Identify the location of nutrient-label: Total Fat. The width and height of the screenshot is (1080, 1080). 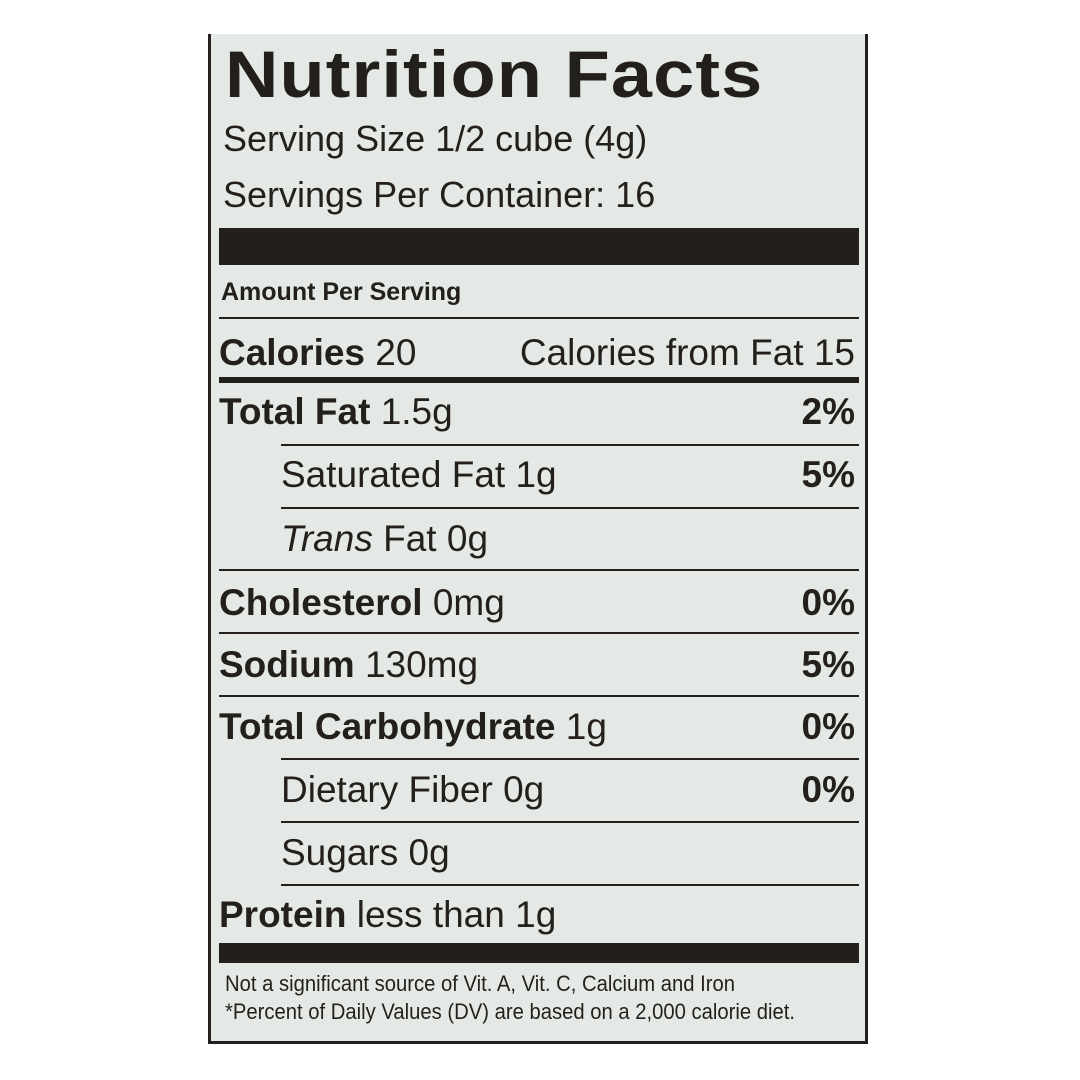
(295, 411).